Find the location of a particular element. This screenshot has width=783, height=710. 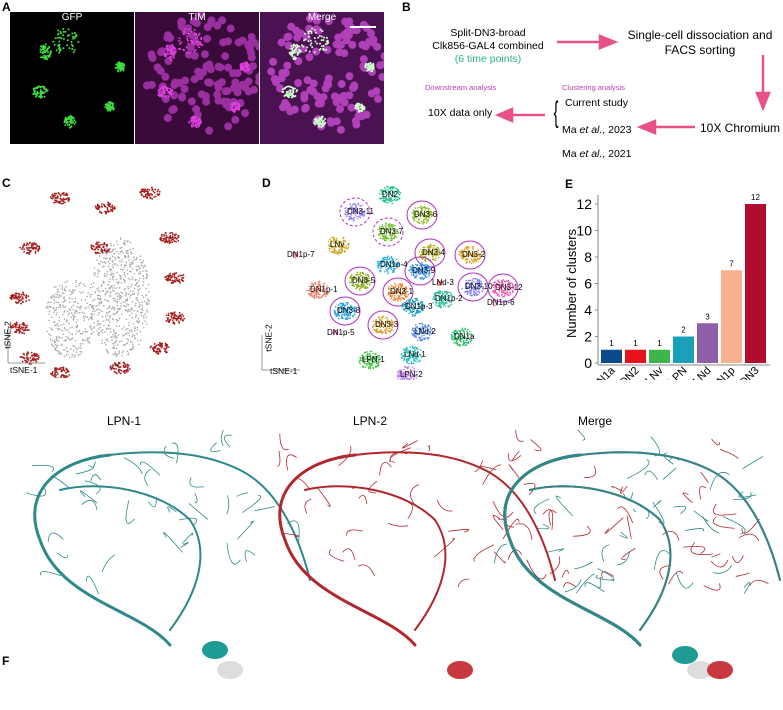

cluster-dn1a is located at coordinates (461, 337).